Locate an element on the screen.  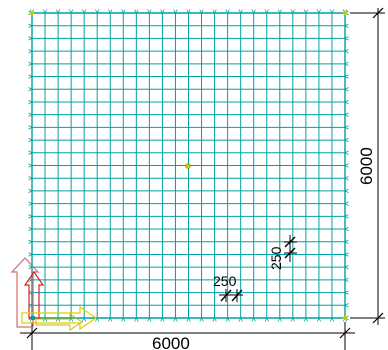
y-axis-arrow is located at coordinates (34, 294).